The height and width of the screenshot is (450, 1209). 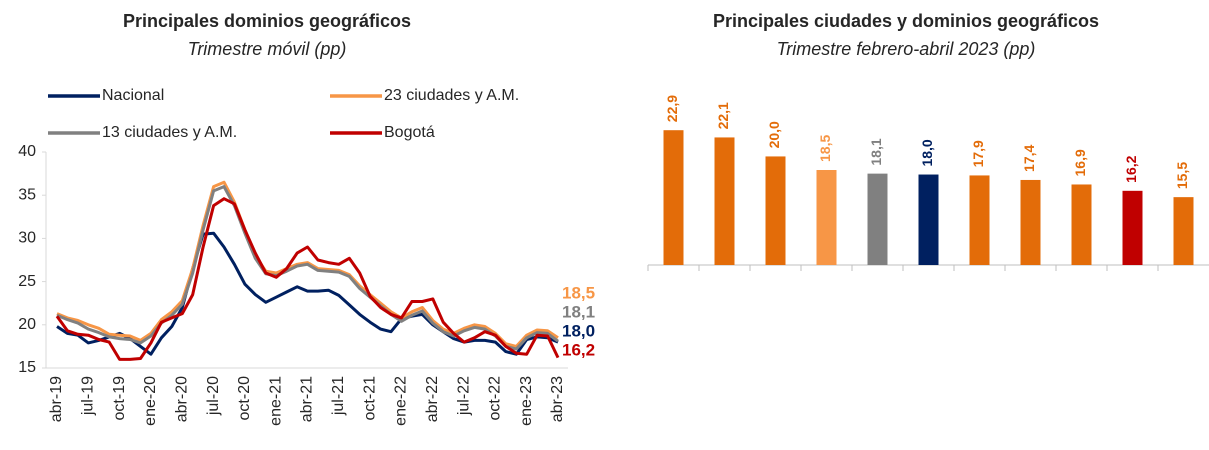 I want to click on chart-subtitle: Trimestre febrero-abril 2023 (pp), so click(x=906, y=49).